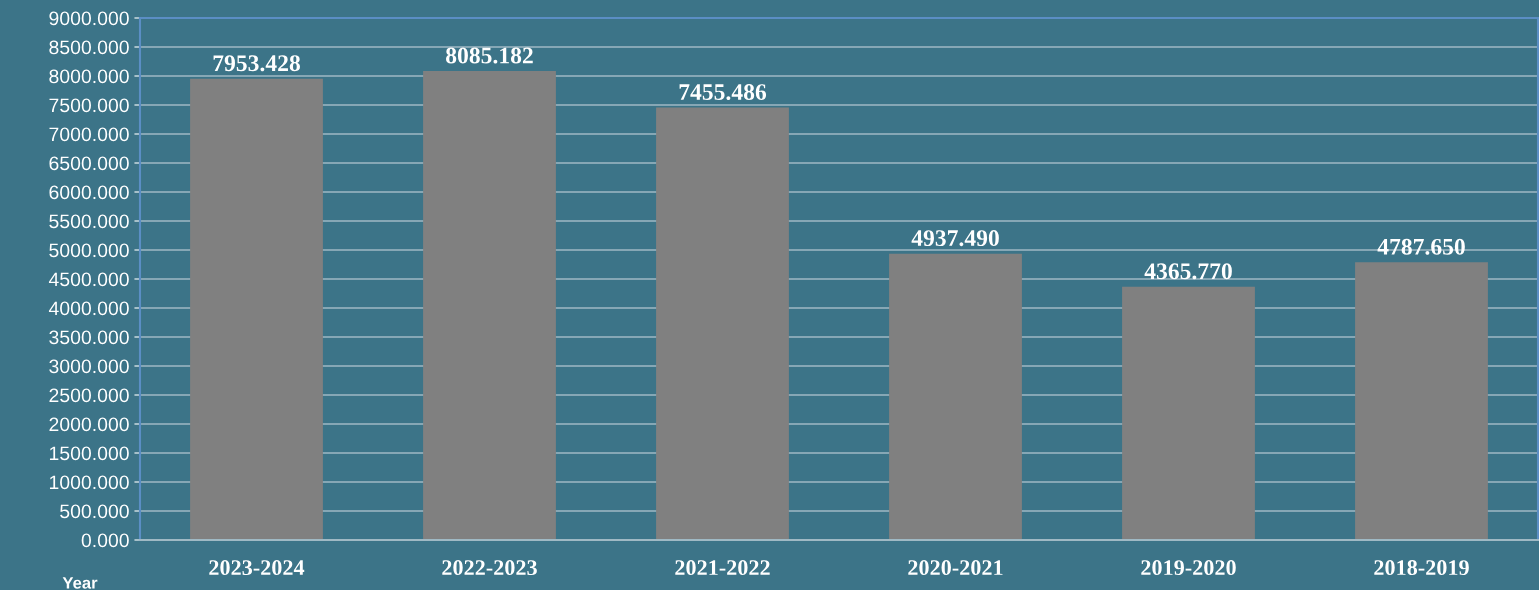  I want to click on y-tick-label: 8000.000, so click(89, 76).